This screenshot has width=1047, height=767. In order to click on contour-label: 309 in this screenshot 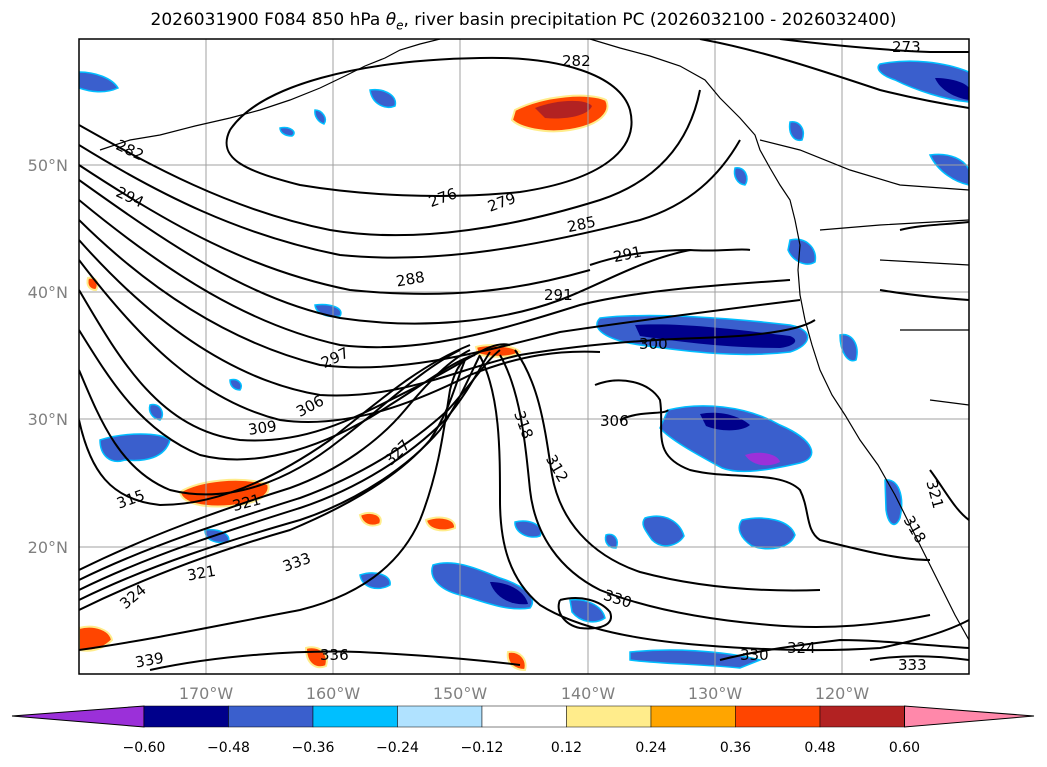, I will do `click(262, 428)`.